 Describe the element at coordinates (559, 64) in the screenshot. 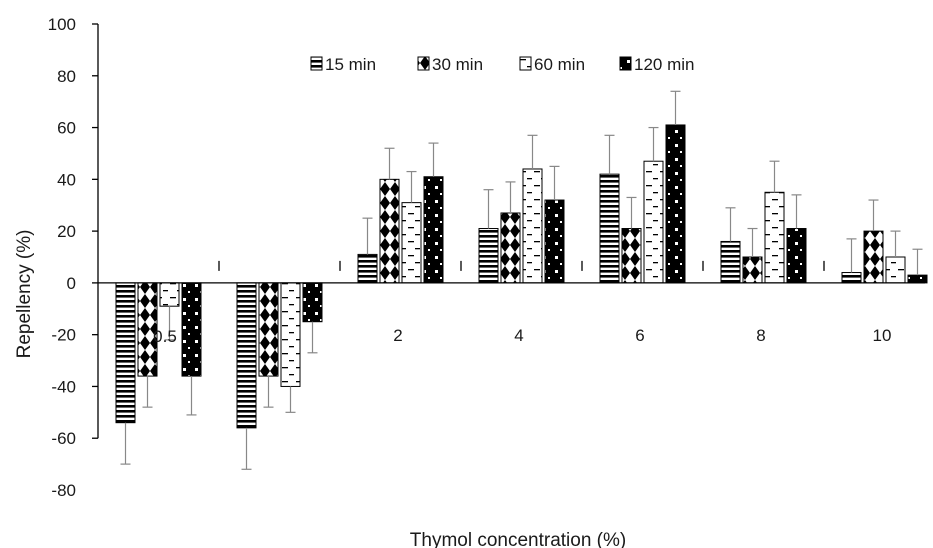

I see `legend-label: 60 min` at that location.